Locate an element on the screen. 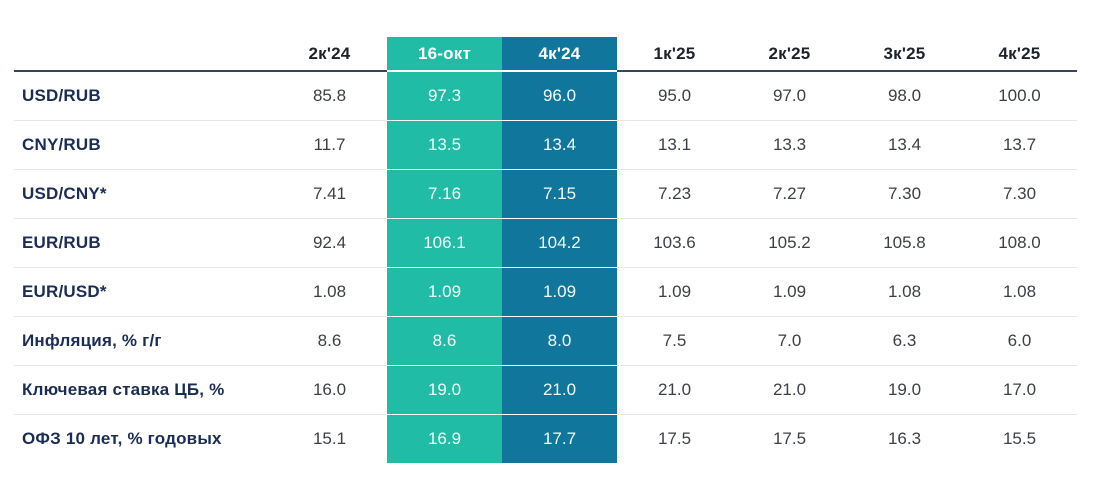 The image size is (1117, 480). row-label: CNY/RUB is located at coordinates (143, 144).